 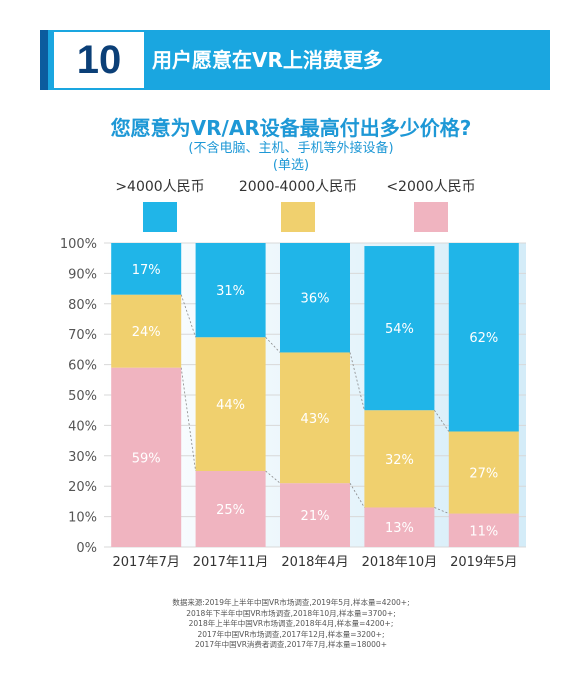 I want to click on legend-label-mid: 2000-4000人民币, so click(x=298, y=187).